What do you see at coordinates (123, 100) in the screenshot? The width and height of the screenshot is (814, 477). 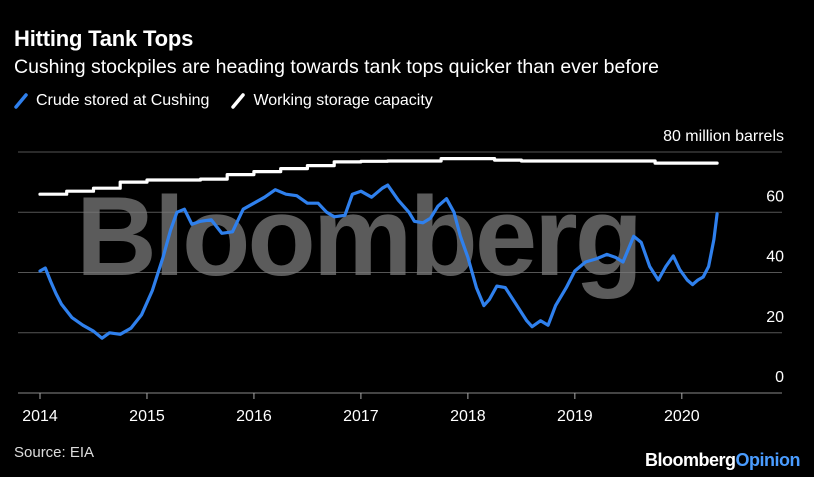 I see `legend-label-crude: Crude stored at Cushing` at bounding box center [123, 100].